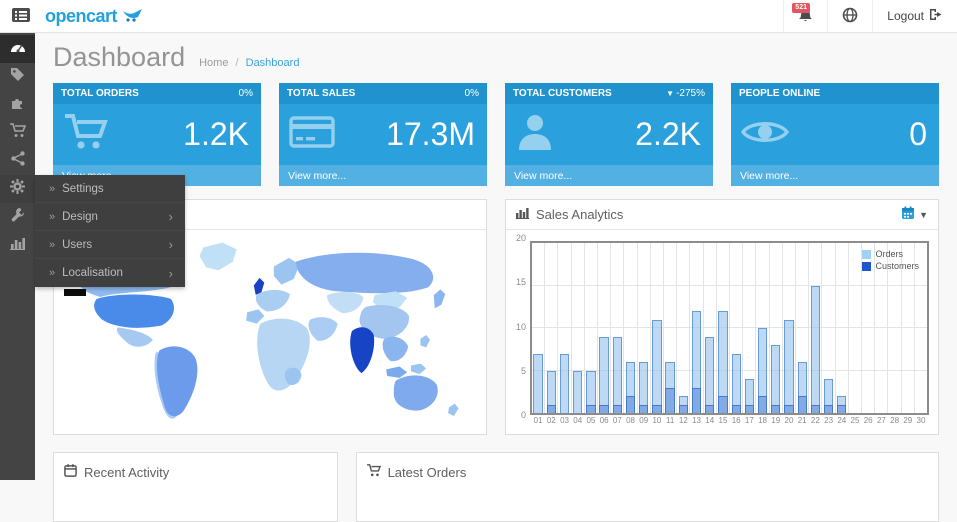  Describe the element at coordinates (842, 334) in the screenshot. I see `chart-category-cell: 24` at that location.